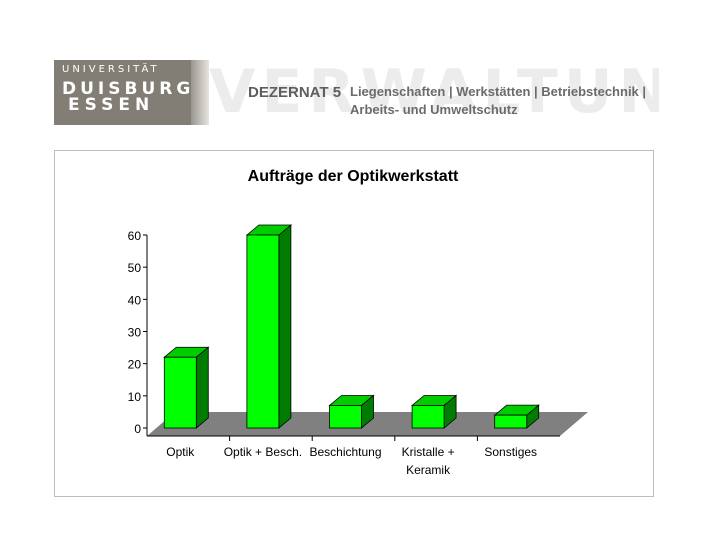 The image size is (720, 540). Describe the element at coordinates (135, 397) in the screenshot. I see `y-tick-label: 10` at that location.